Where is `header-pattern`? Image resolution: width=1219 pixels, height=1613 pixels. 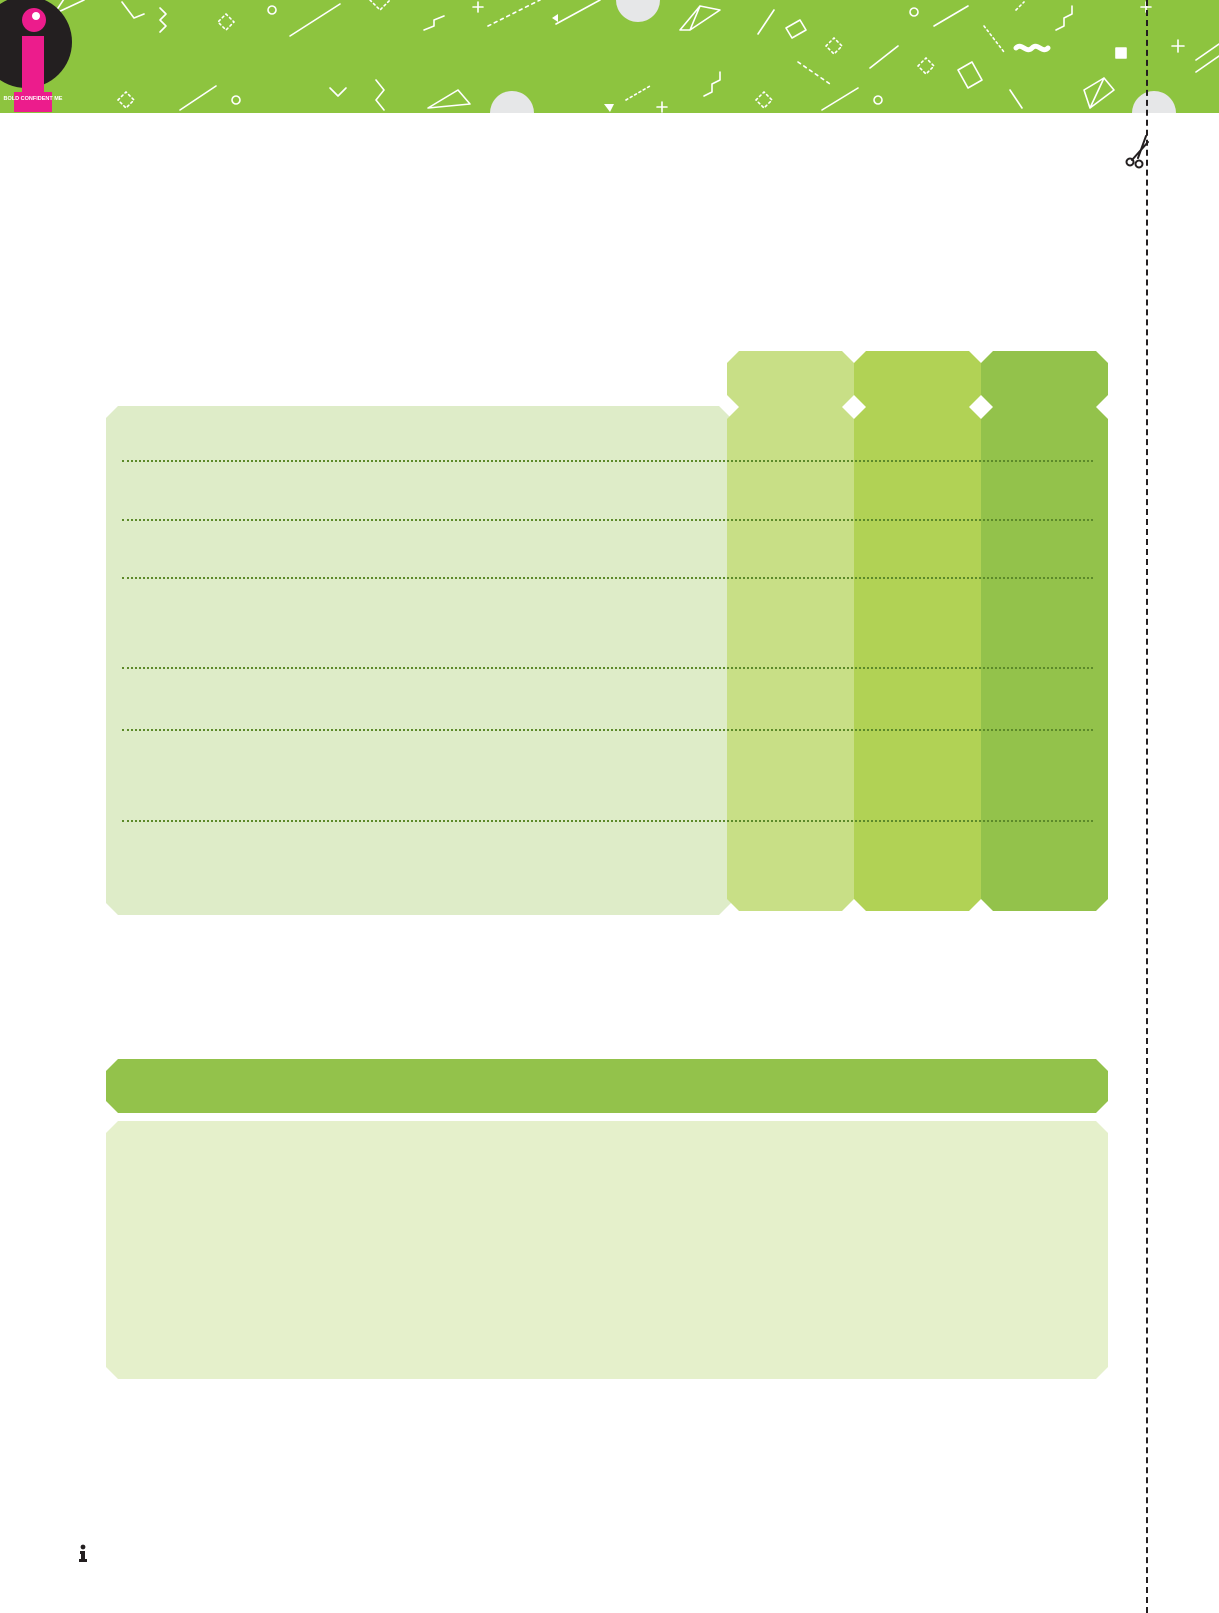
header-pattern is located at coordinates (636, 56).